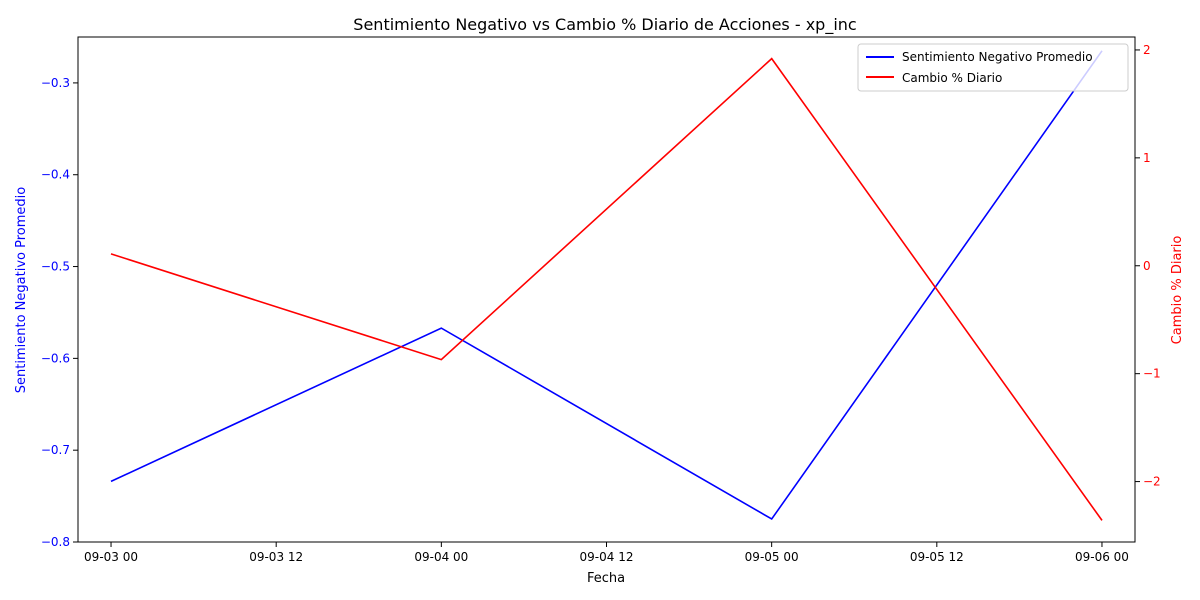 This screenshot has height=600, width=1200. Describe the element at coordinates (1147, 158) in the screenshot. I see `right-y-tick-label: 1` at that location.